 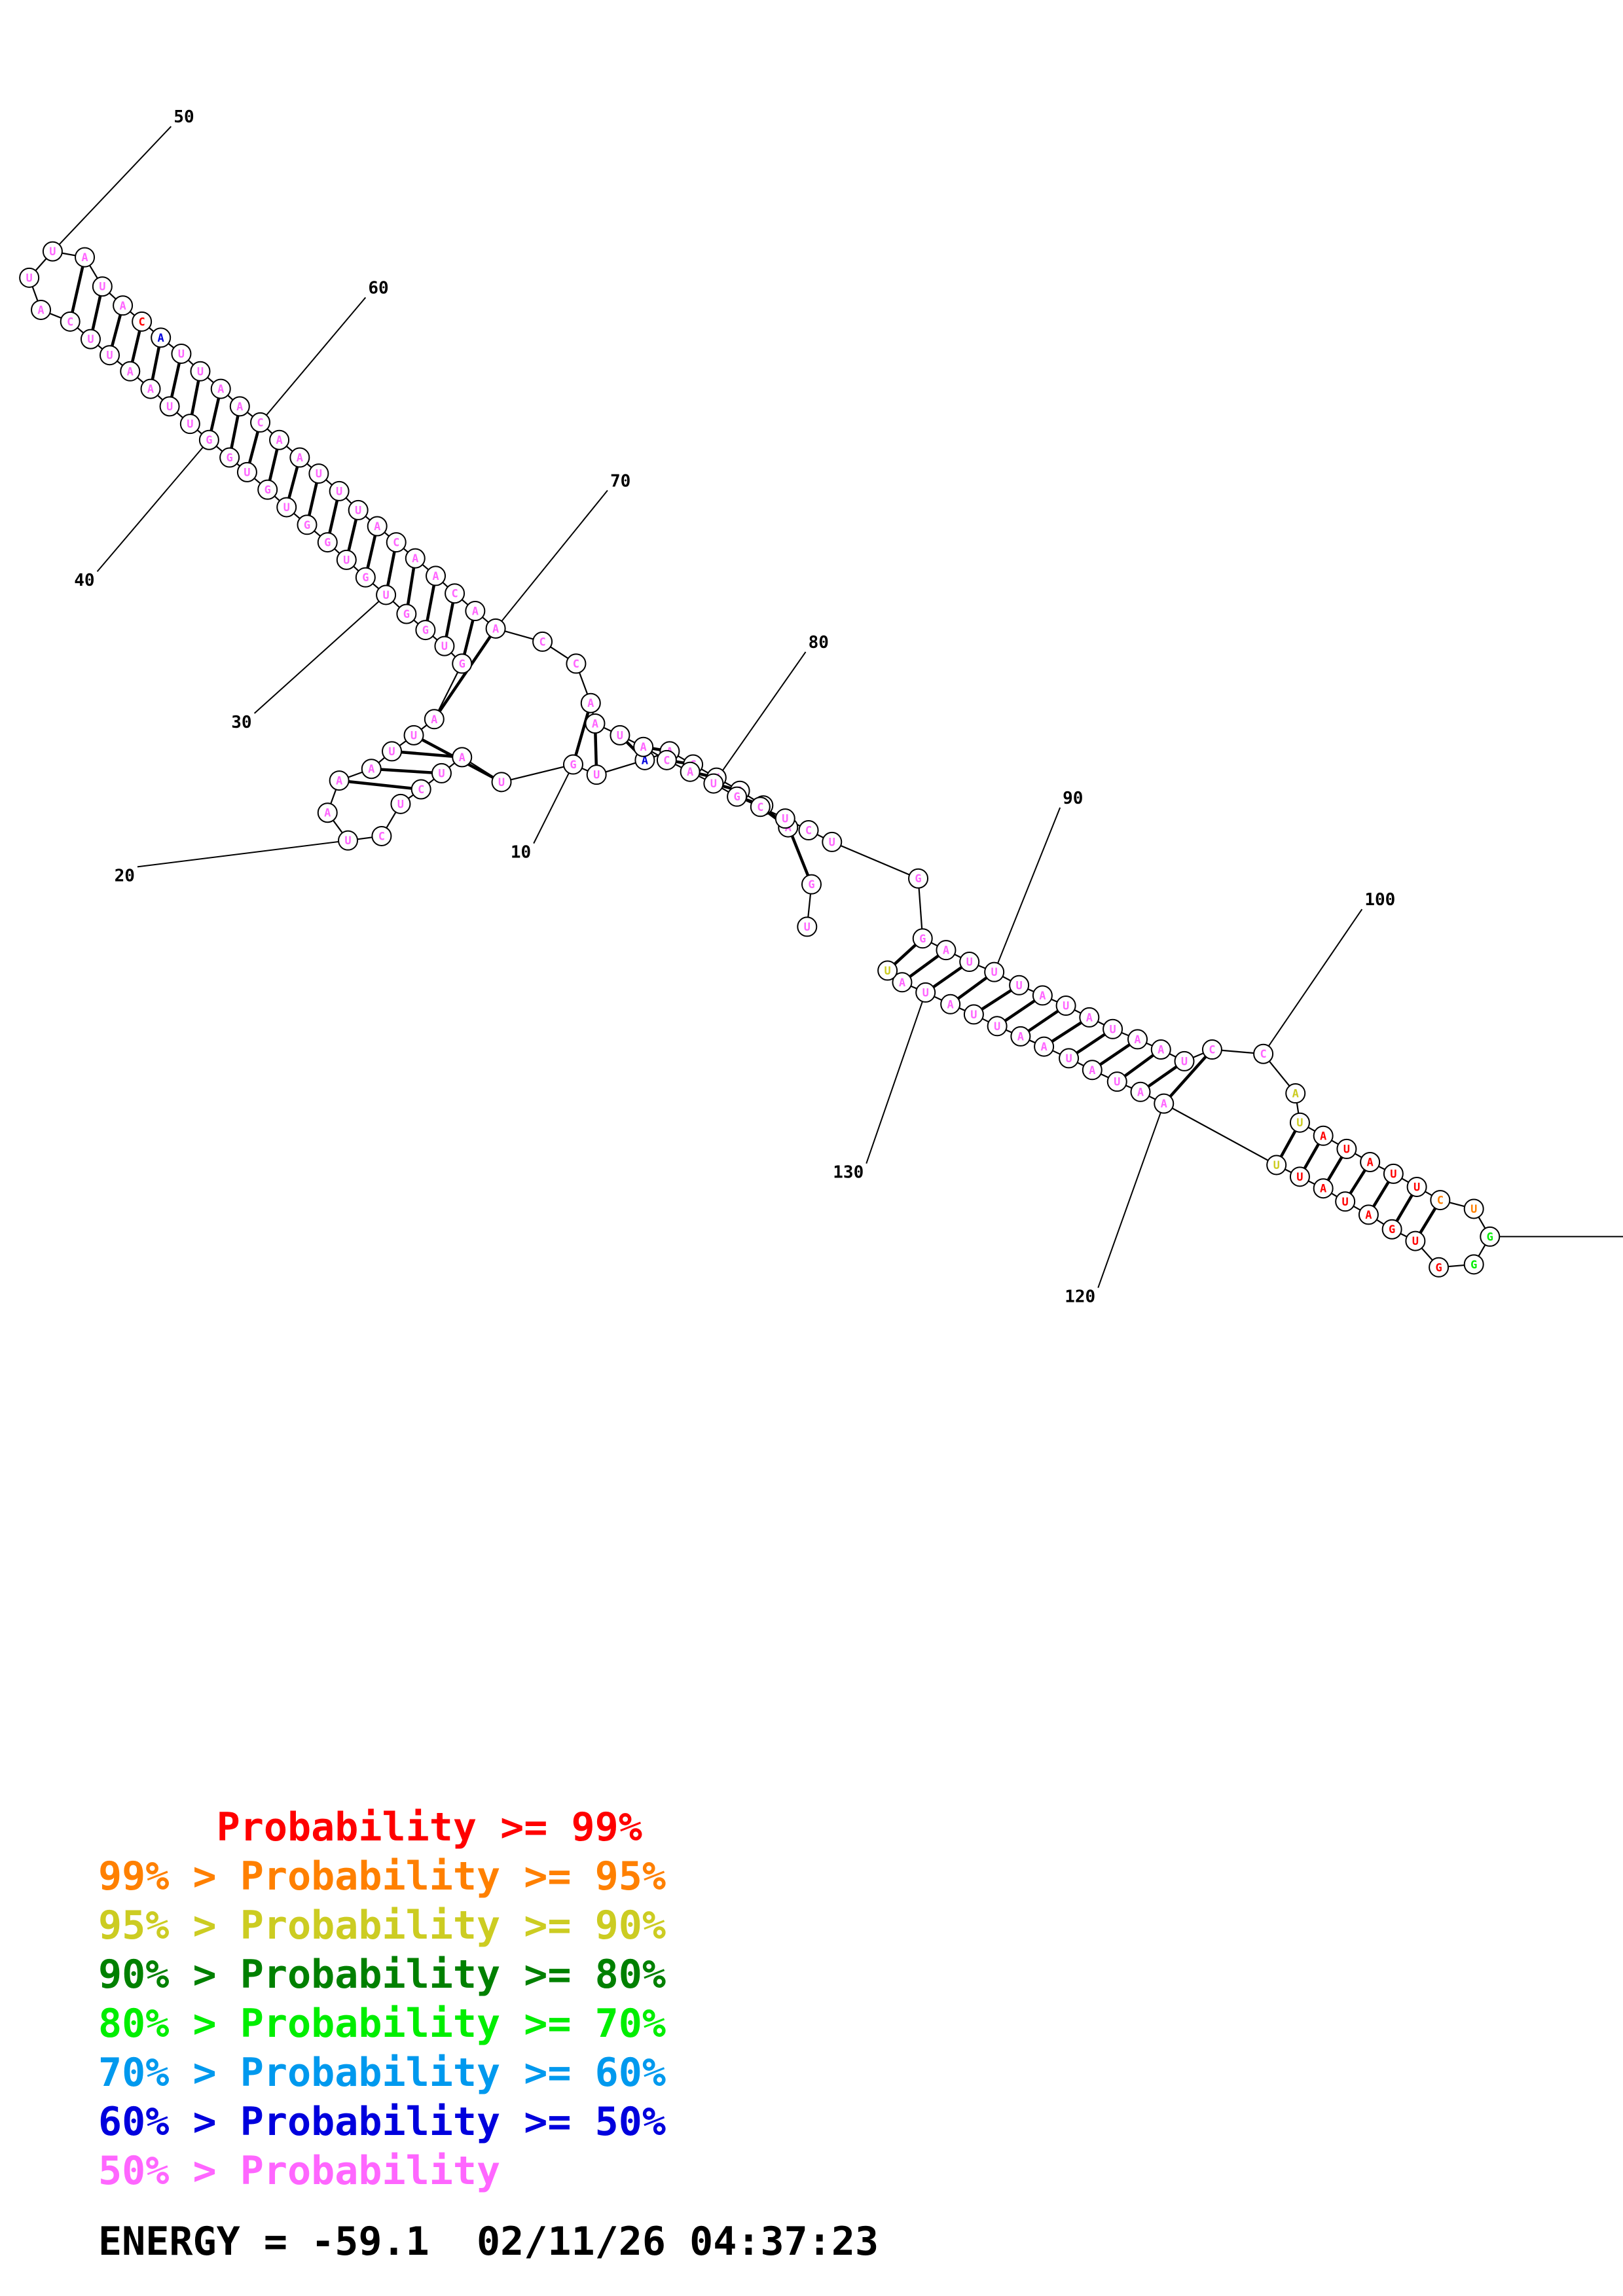 I want to click on legend-row: 90% > Probability >= 80%, so click(x=382, y=1975).